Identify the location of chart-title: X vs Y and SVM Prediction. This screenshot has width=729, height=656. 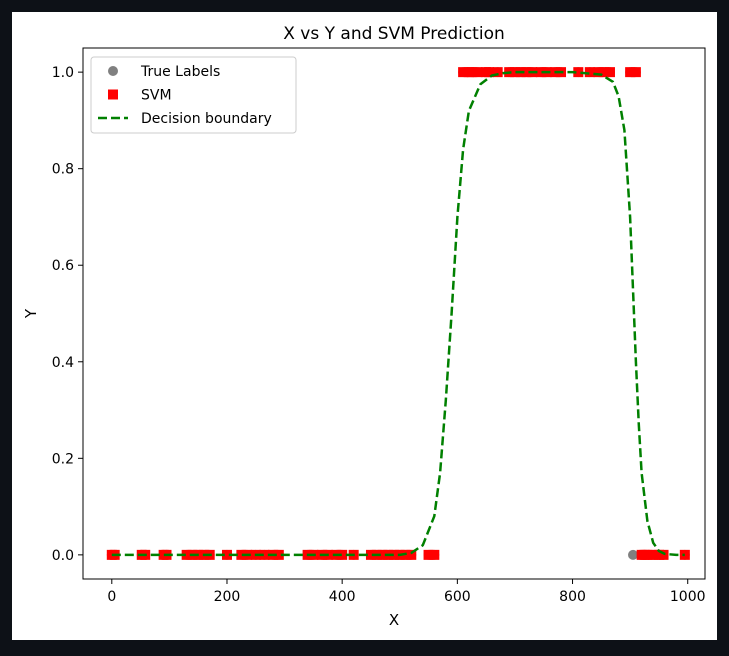
(394, 34).